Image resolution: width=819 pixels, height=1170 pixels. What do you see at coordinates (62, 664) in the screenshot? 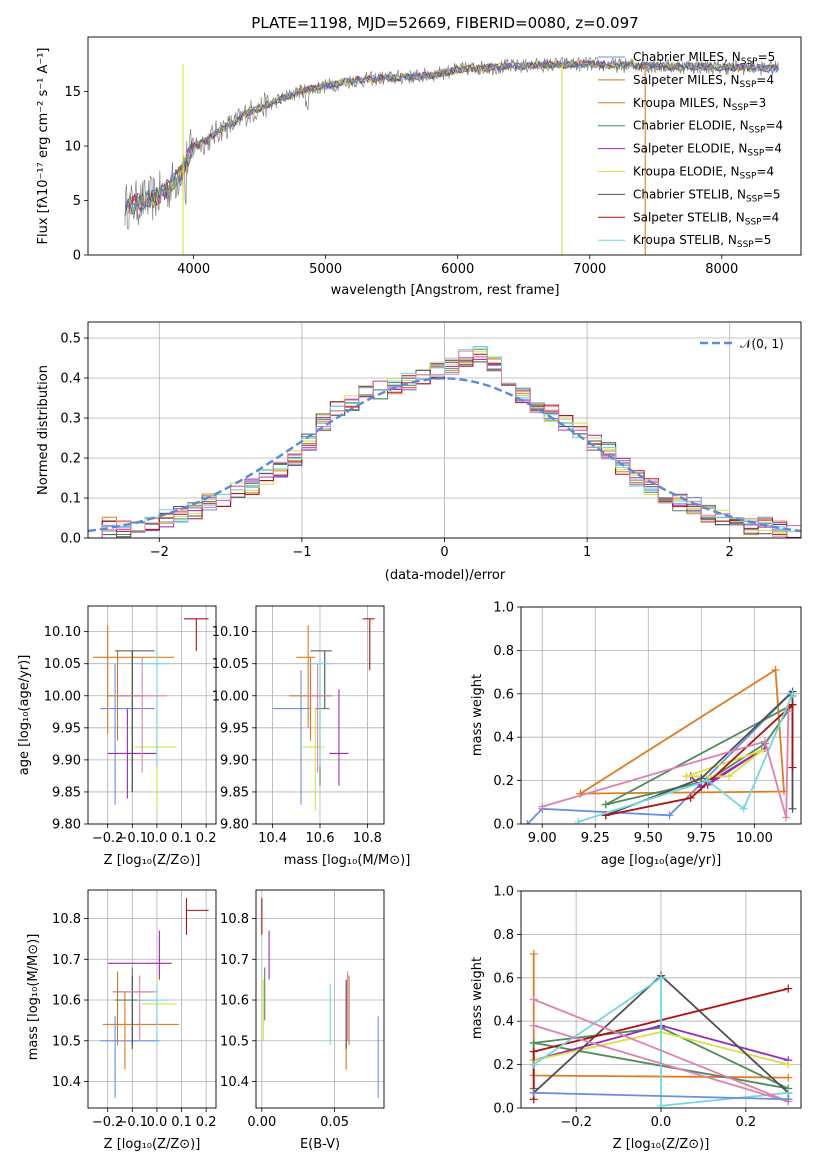
I see `age-z-ytick-label: 10.05` at bounding box center [62, 664].